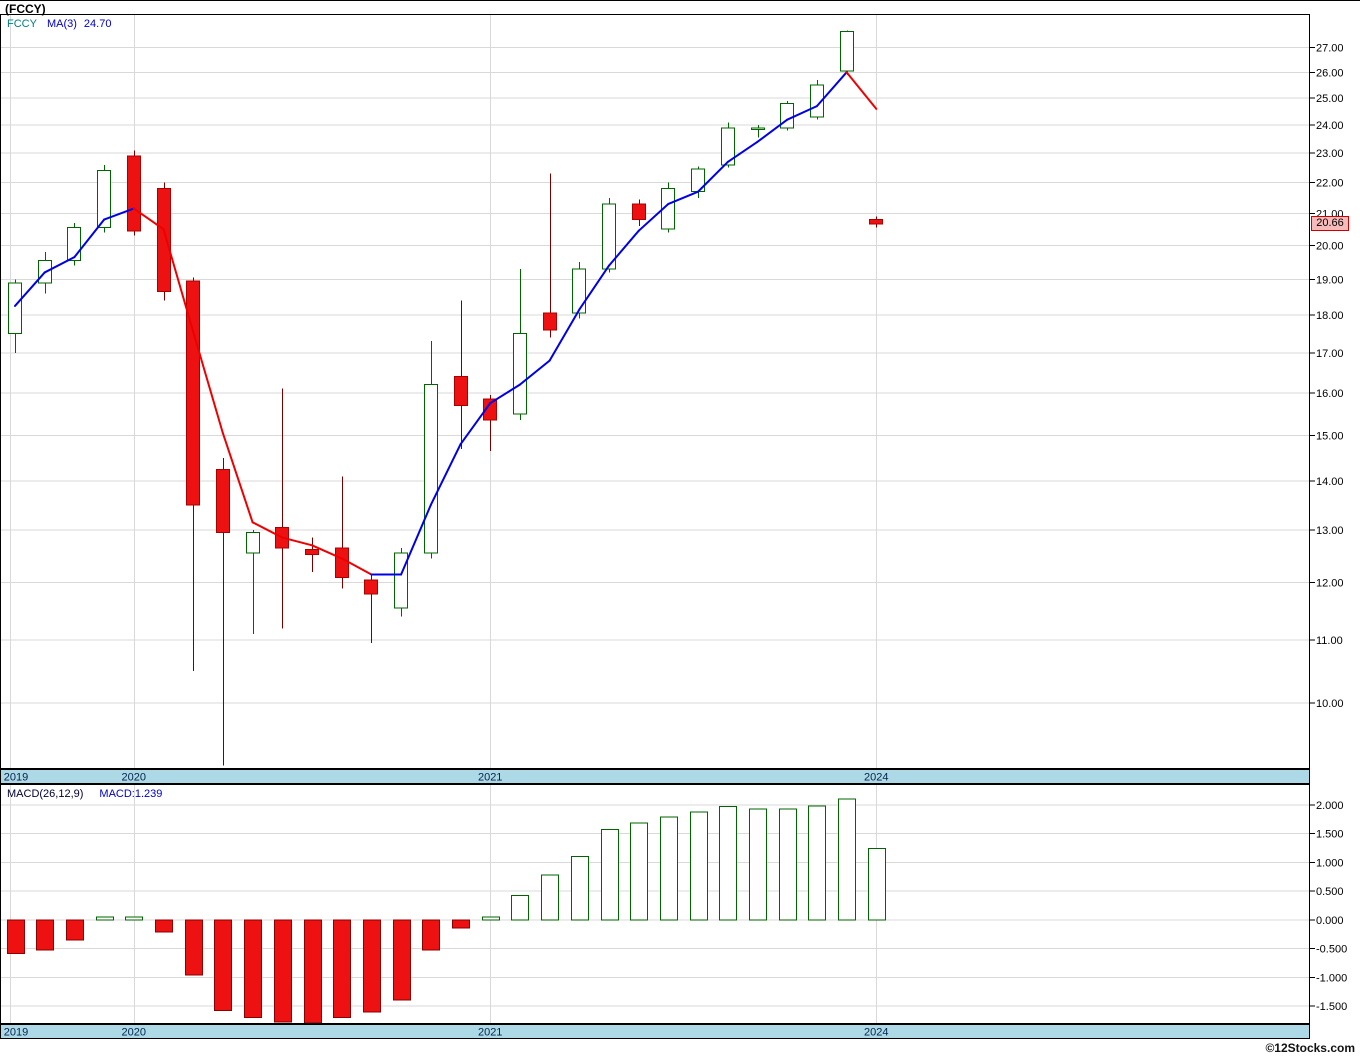 Image resolution: width=1360 pixels, height=1056 pixels. What do you see at coordinates (1330, 224) in the screenshot?
I see `last-price-tag: 20.66` at bounding box center [1330, 224].